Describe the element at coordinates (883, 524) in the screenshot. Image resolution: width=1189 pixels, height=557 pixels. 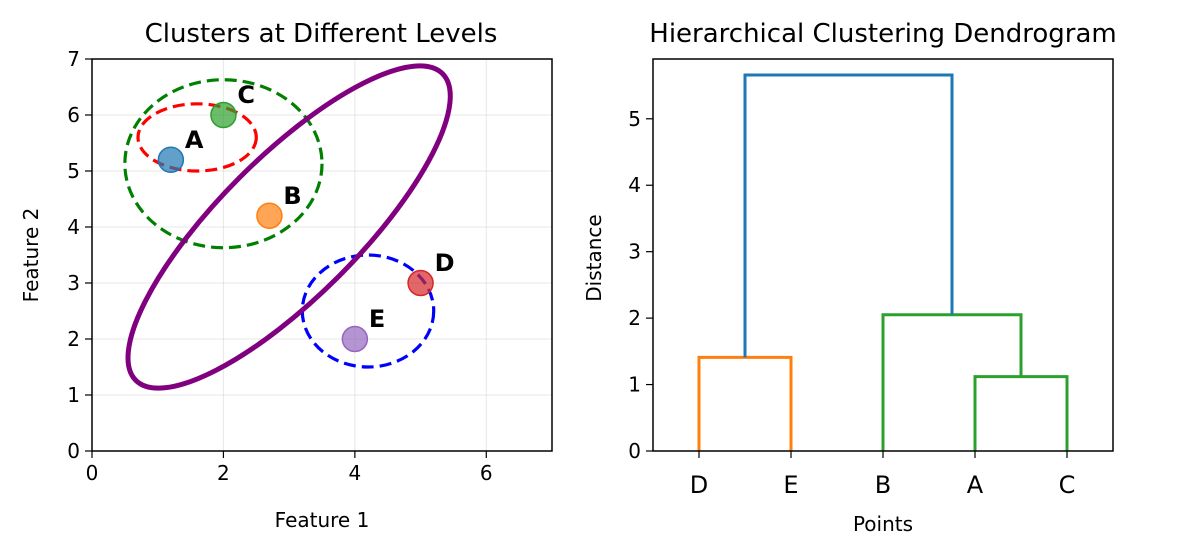
I see `dendrogram-xlabel: Points` at that location.